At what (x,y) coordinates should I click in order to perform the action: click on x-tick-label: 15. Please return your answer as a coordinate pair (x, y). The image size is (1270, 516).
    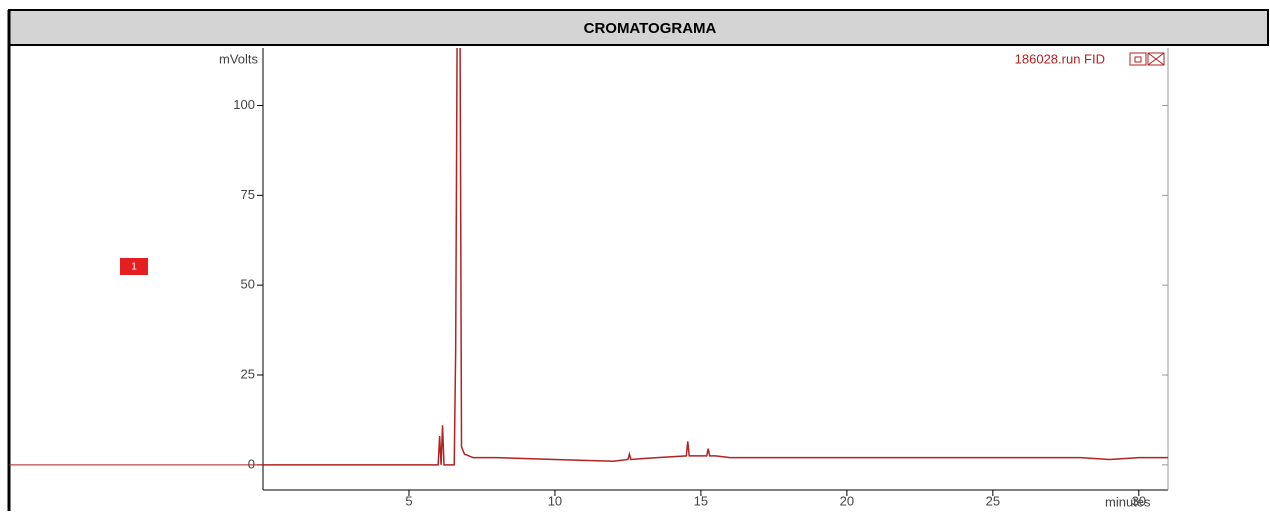
    Looking at the image, I should click on (701, 500).